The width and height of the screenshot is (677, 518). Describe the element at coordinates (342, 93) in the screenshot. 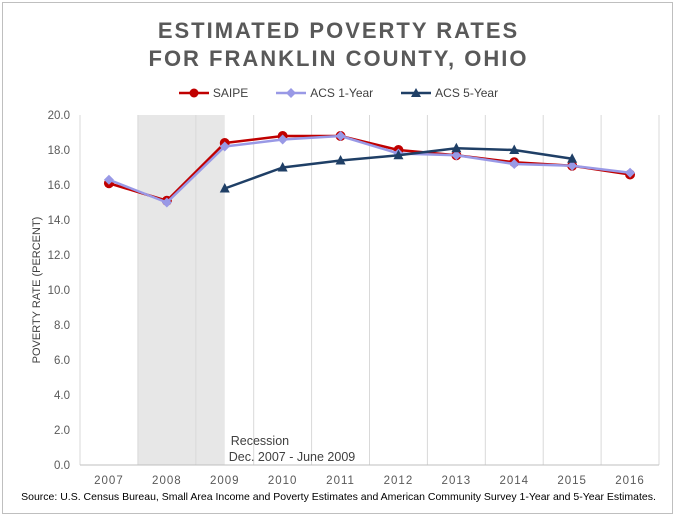

I see `legend-label-acs1: ACS 1-Year` at that location.